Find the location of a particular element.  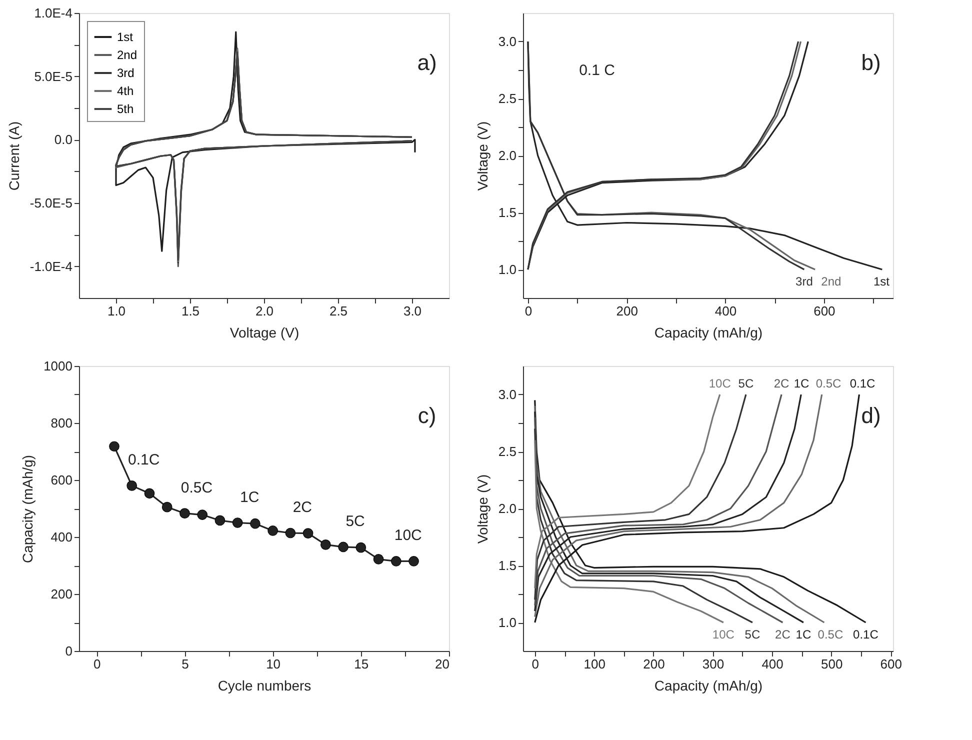

y-tick-label: 0.0 is located at coordinates (63, 140).